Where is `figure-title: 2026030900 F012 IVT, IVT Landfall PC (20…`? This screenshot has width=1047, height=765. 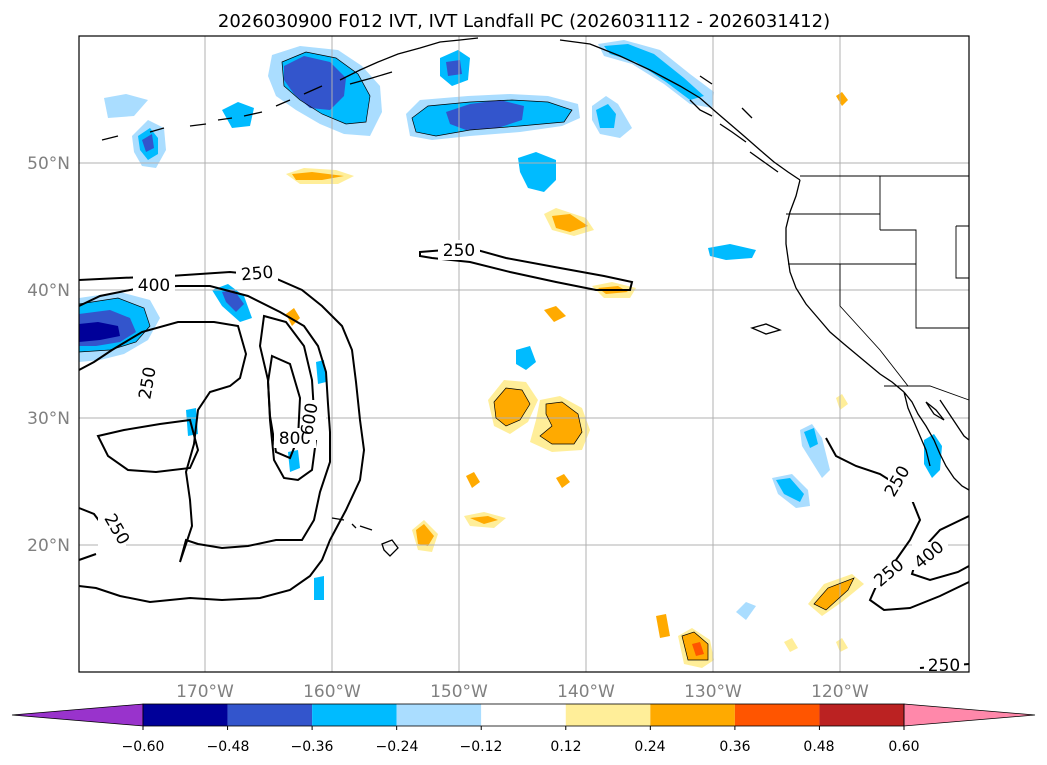 figure-title: 2026030900 F012 IVT, IVT Landfall PC (20… is located at coordinates (524, 21).